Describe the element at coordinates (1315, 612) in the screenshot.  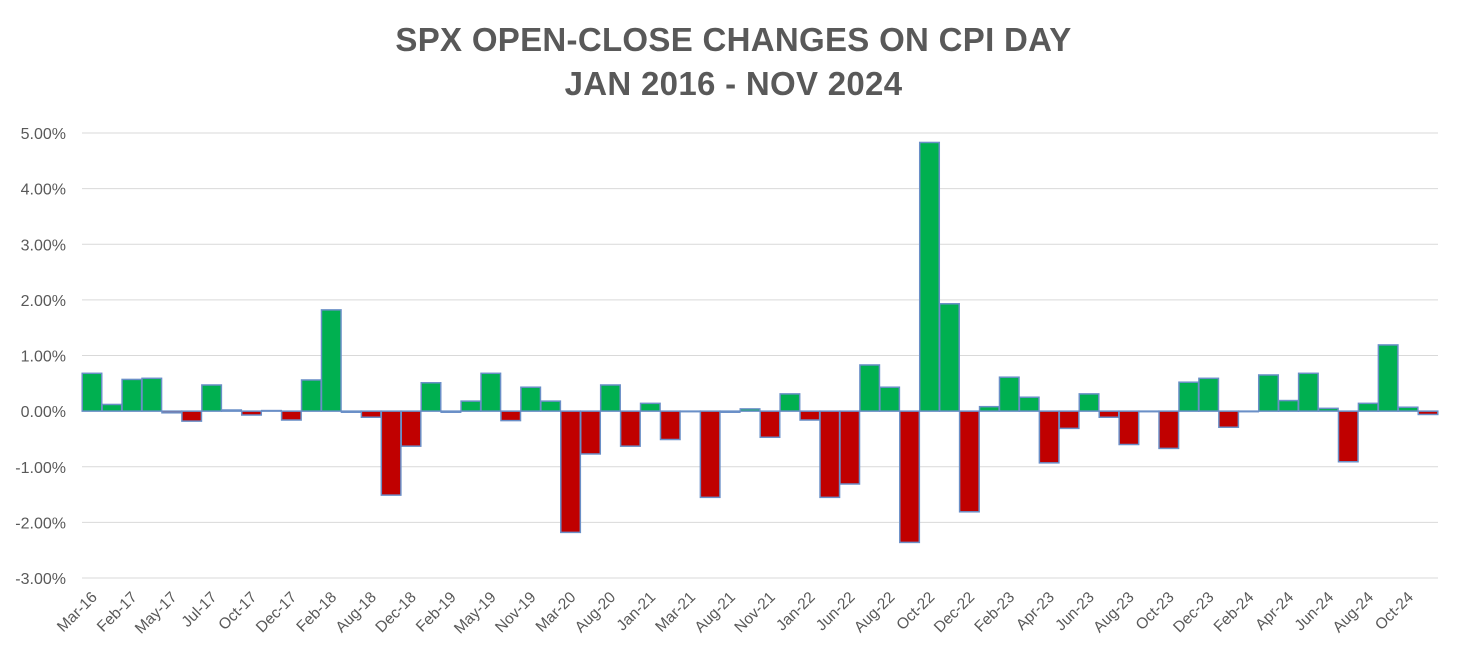
I see `x-tick-label: Jun-24` at that location.